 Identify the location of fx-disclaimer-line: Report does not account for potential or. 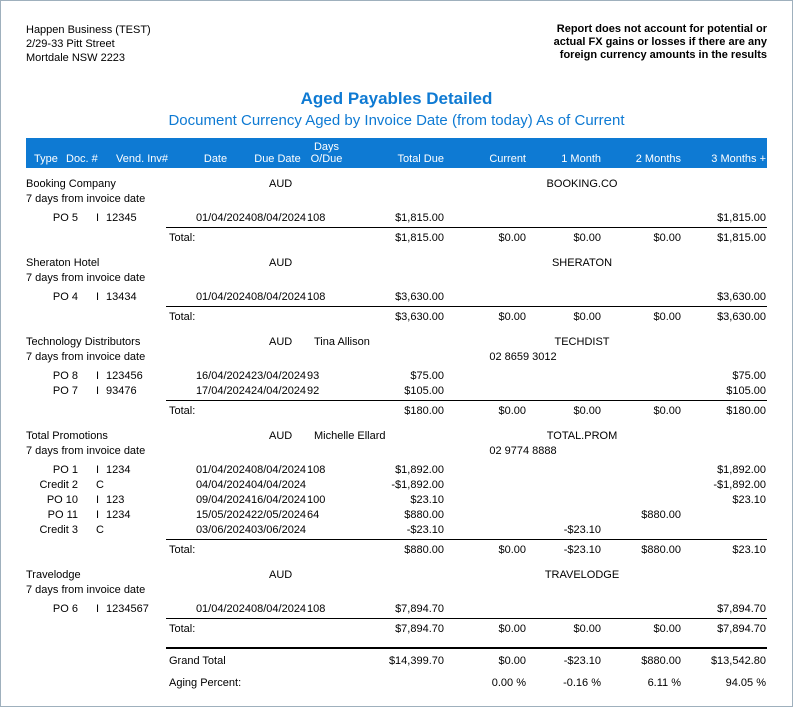
(661, 29).